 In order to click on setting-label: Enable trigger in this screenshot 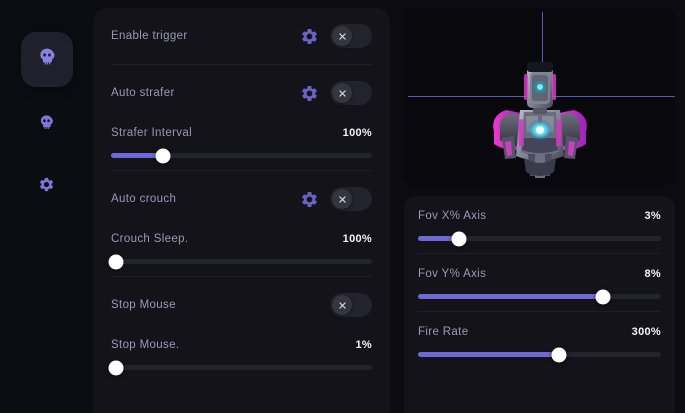, I will do `click(149, 36)`.